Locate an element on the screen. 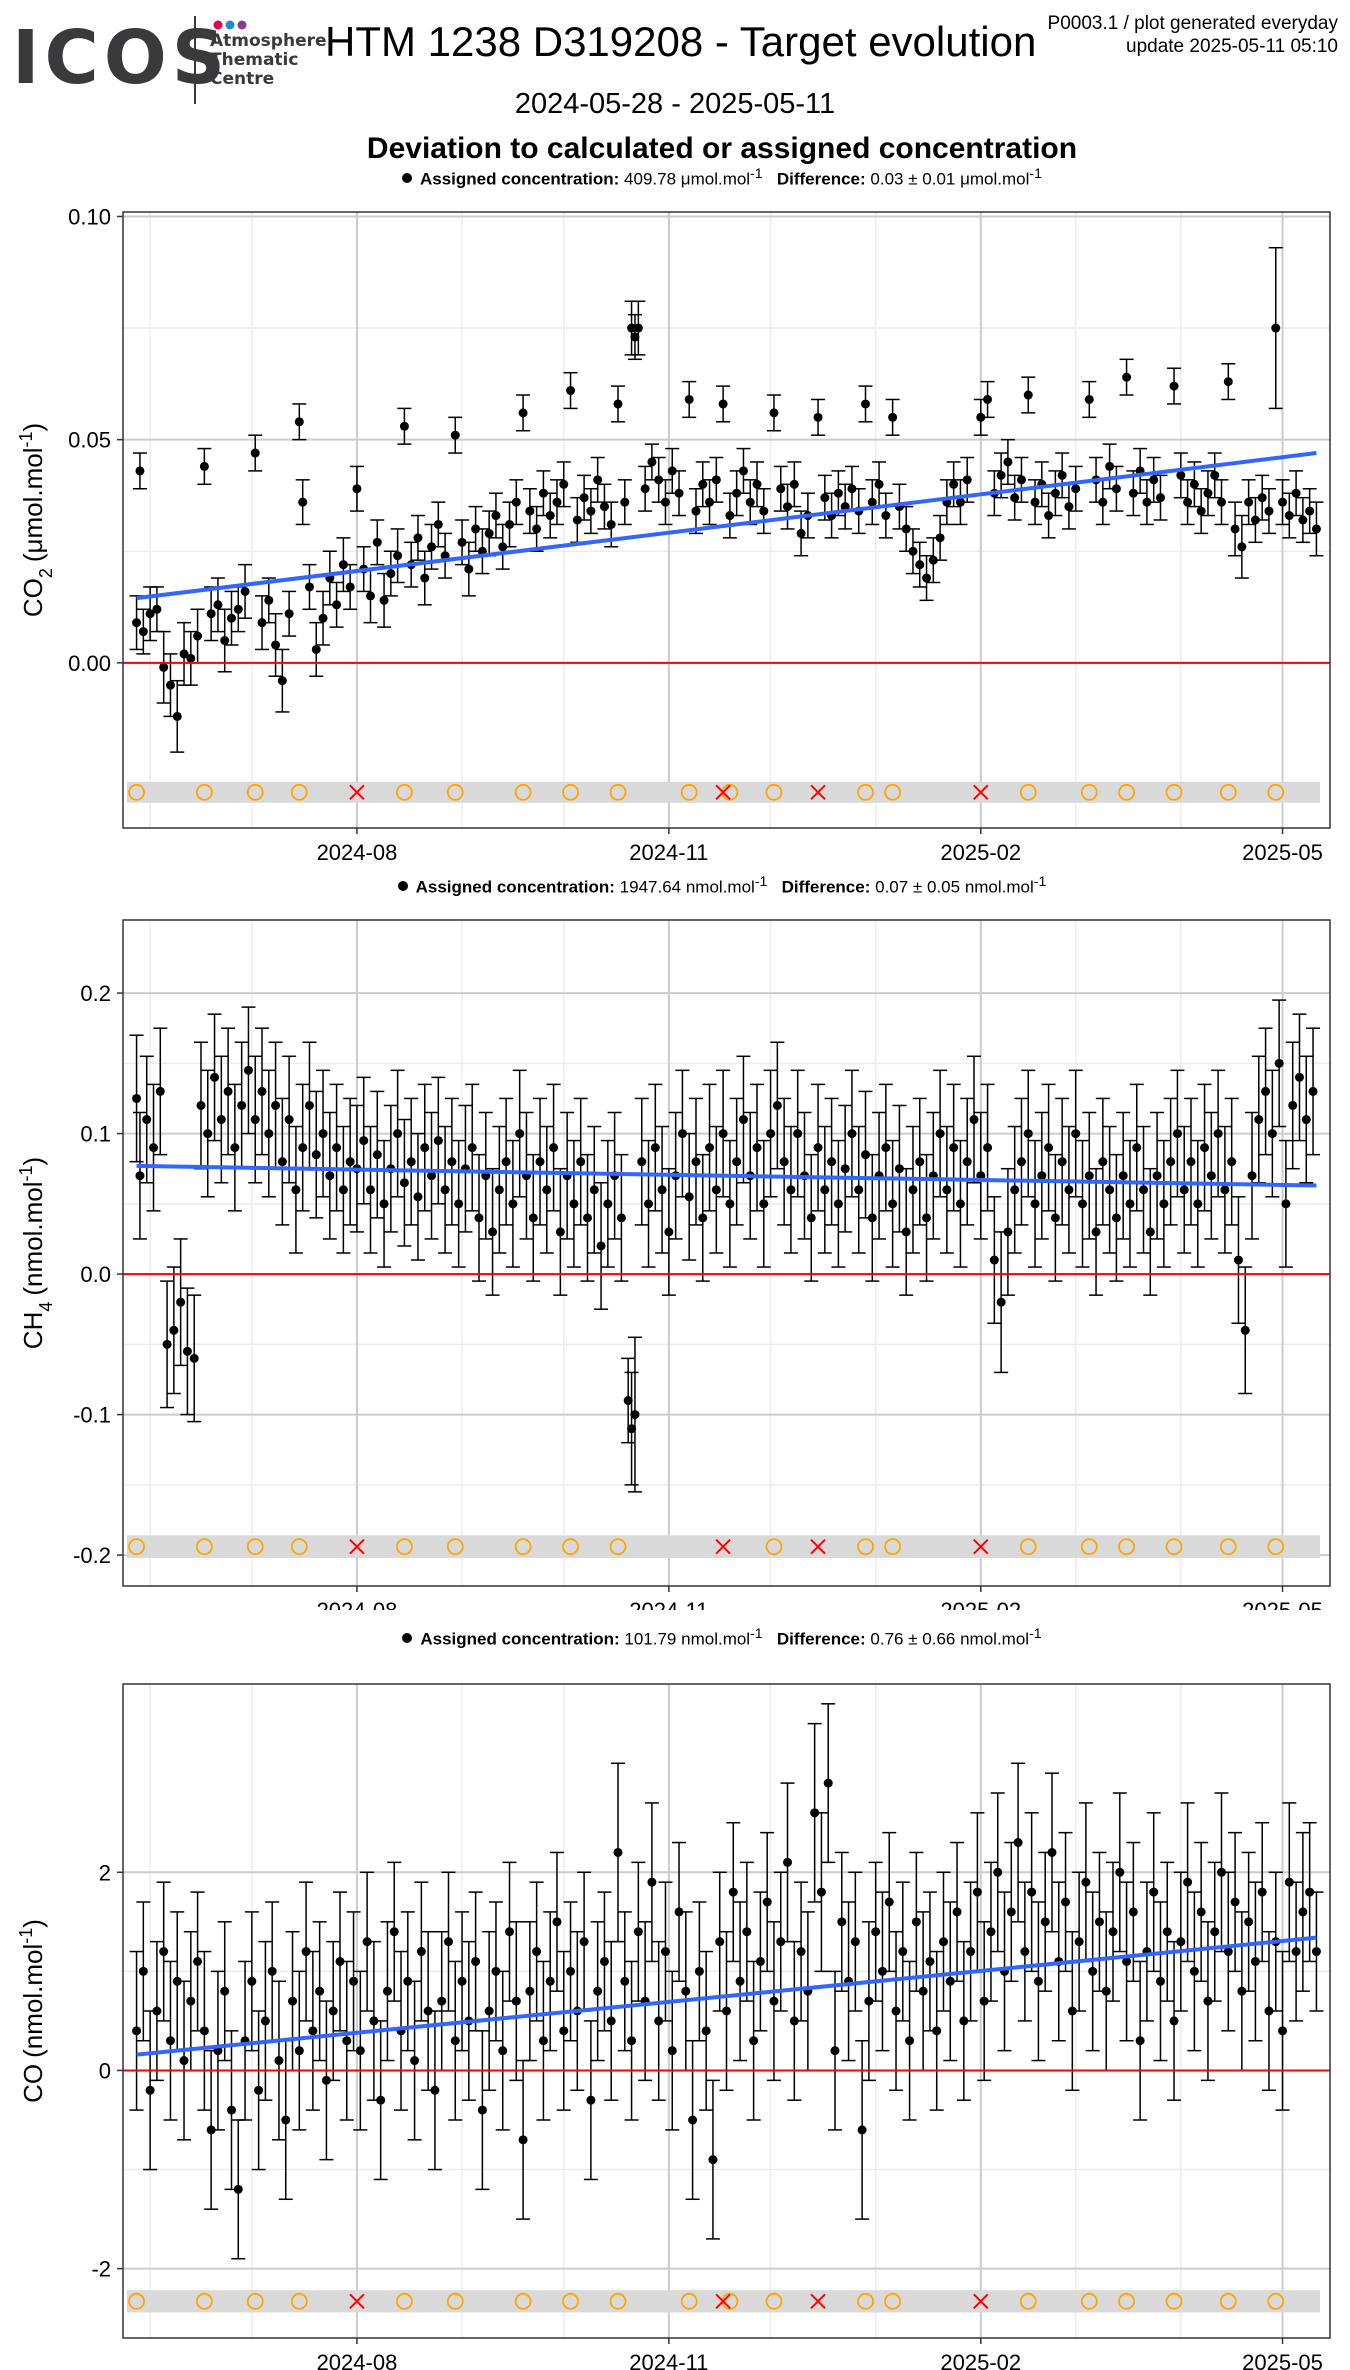 The width and height of the screenshot is (1350, 2370). caption-unit: μmol.mol is located at coordinates (715, 179).